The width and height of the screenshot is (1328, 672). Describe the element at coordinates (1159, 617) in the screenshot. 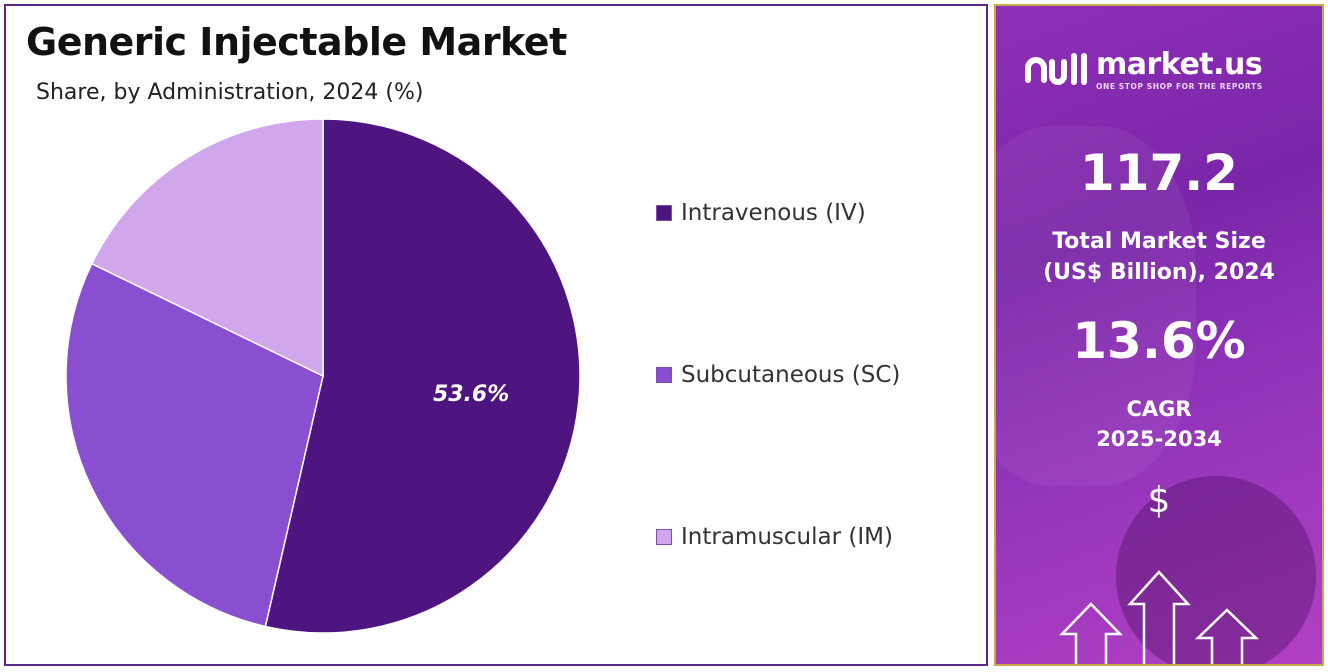

I see `up-arrow-icon` at that location.